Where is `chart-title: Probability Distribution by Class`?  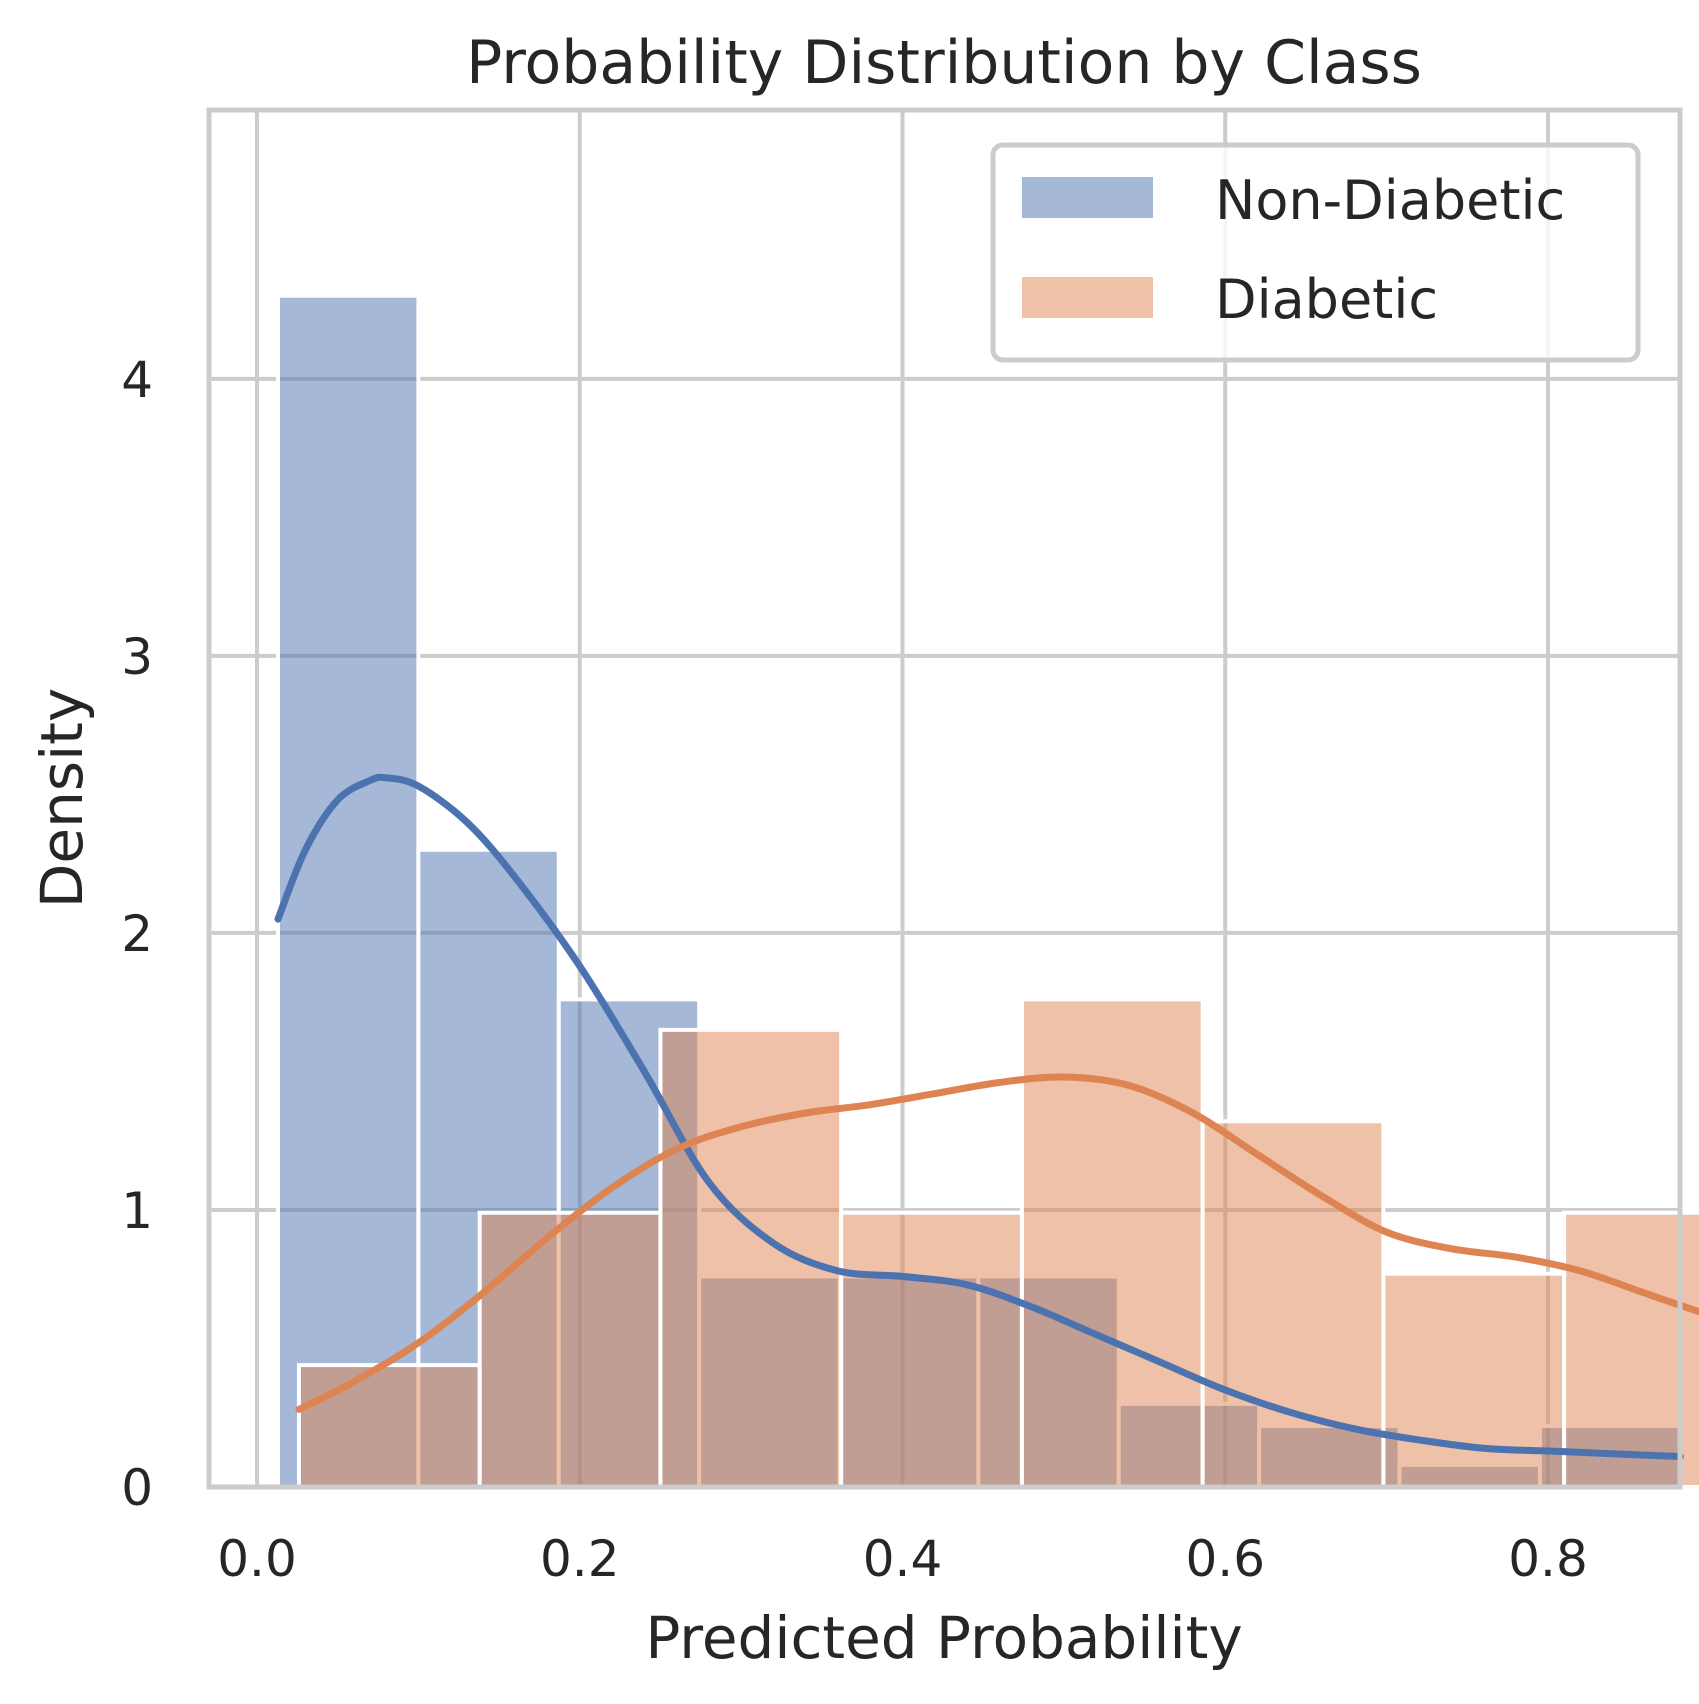 chart-title: Probability Distribution by Class is located at coordinates (944, 63).